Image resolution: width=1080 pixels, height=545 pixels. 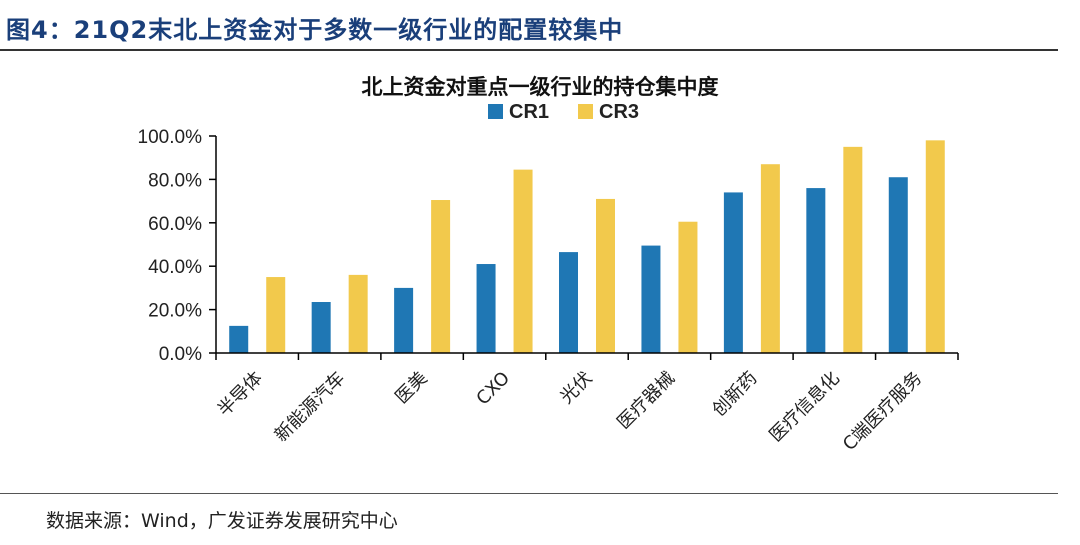 What do you see at coordinates (441, 276) in the screenshot?
I see `bar-cr3-医美` at bounding box center [441, 276].